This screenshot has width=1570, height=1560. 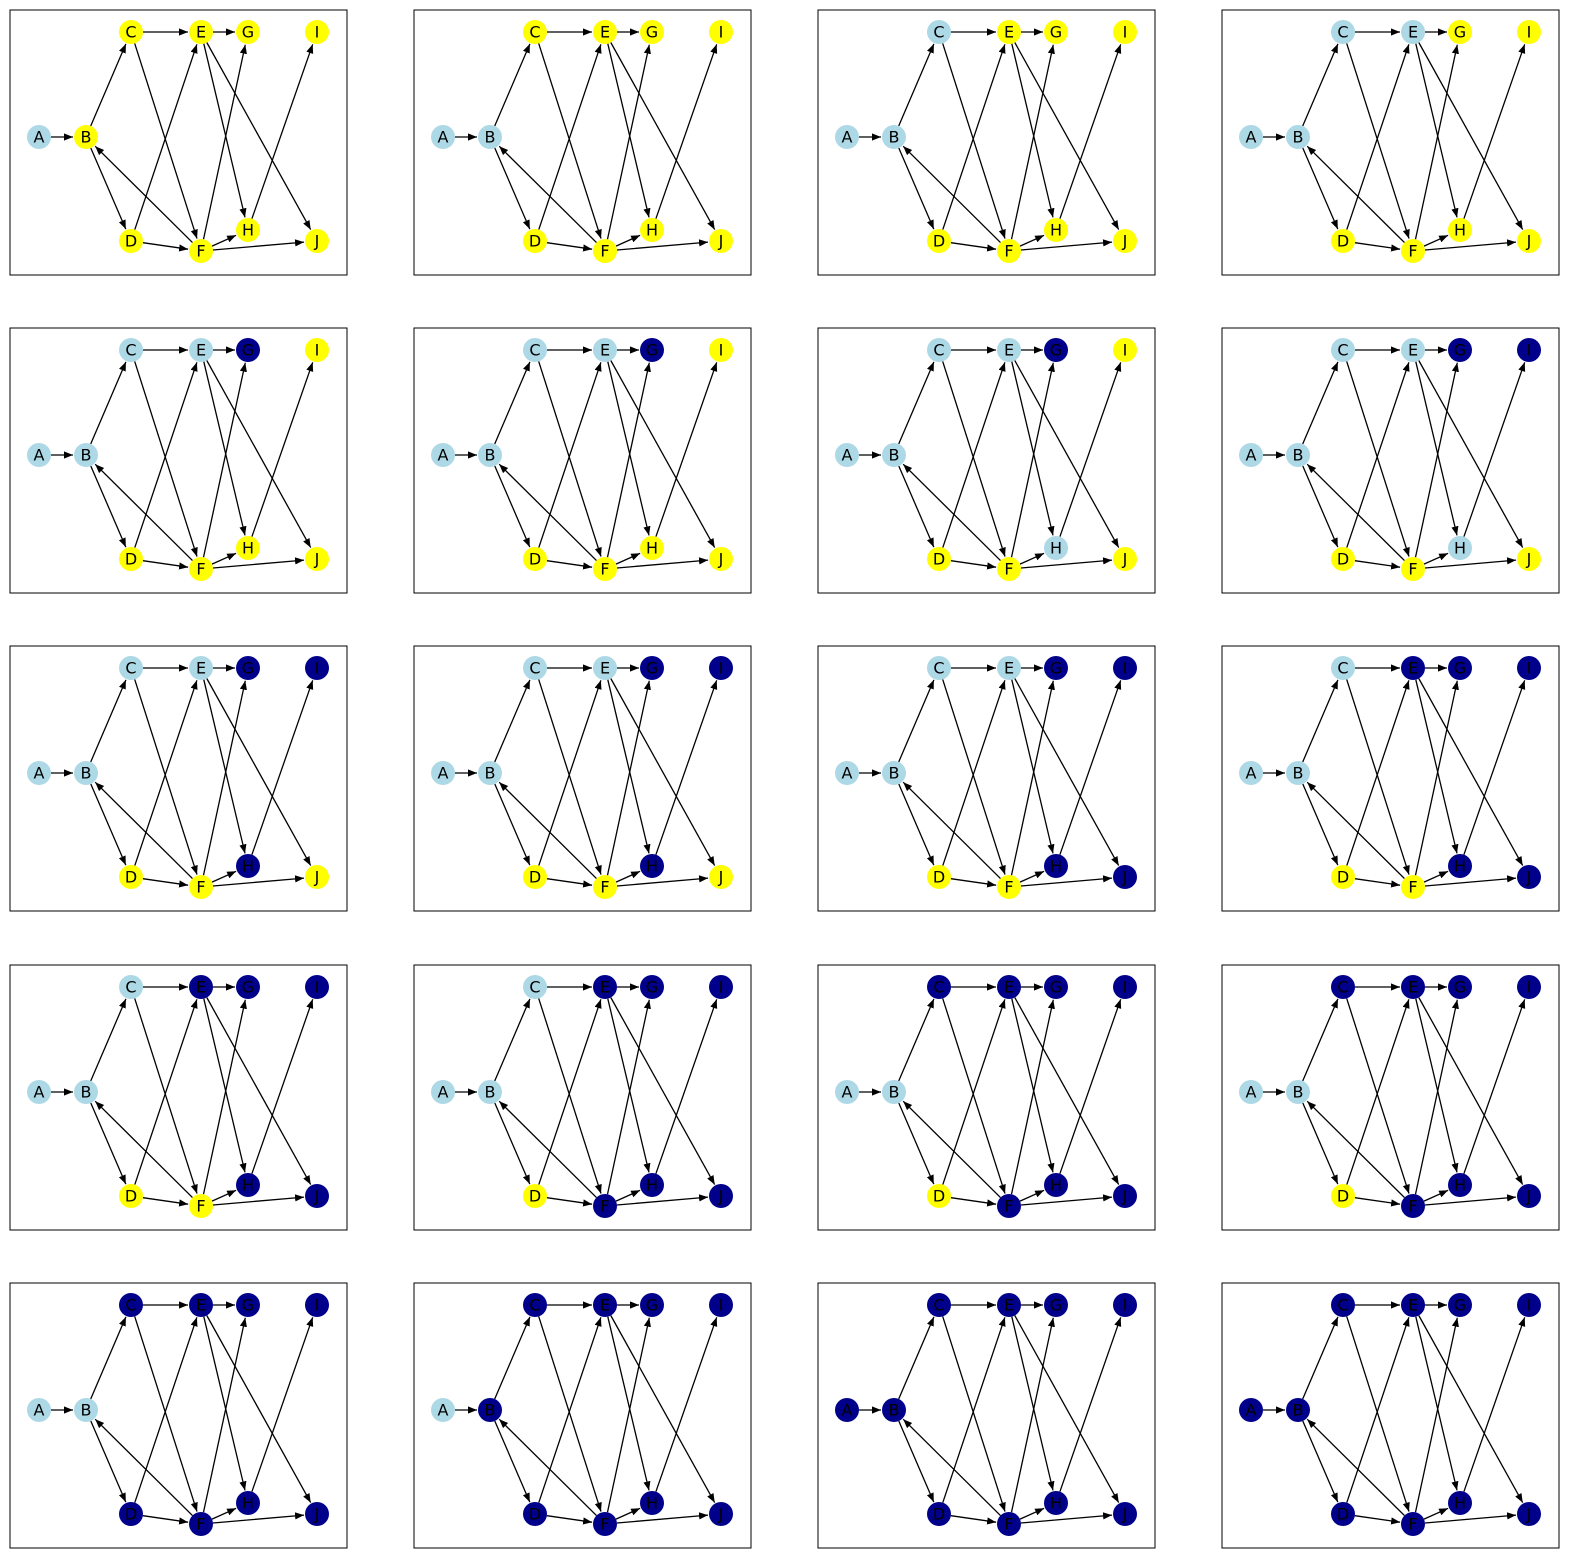 What do you see at coordinates (1125, 987) in the screenshot?
I see `node-I: I` at bounding box center [1125, 987].